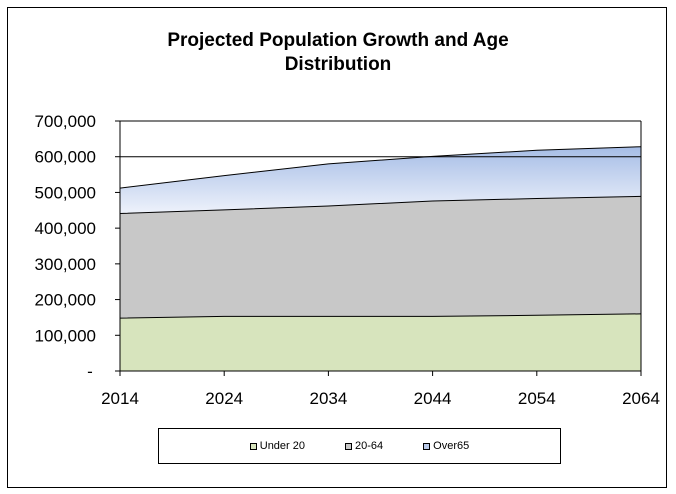  Describe the element at coordinates (65, 228) in the screenshot. I see `y-tick-label: 400,000` at that location.